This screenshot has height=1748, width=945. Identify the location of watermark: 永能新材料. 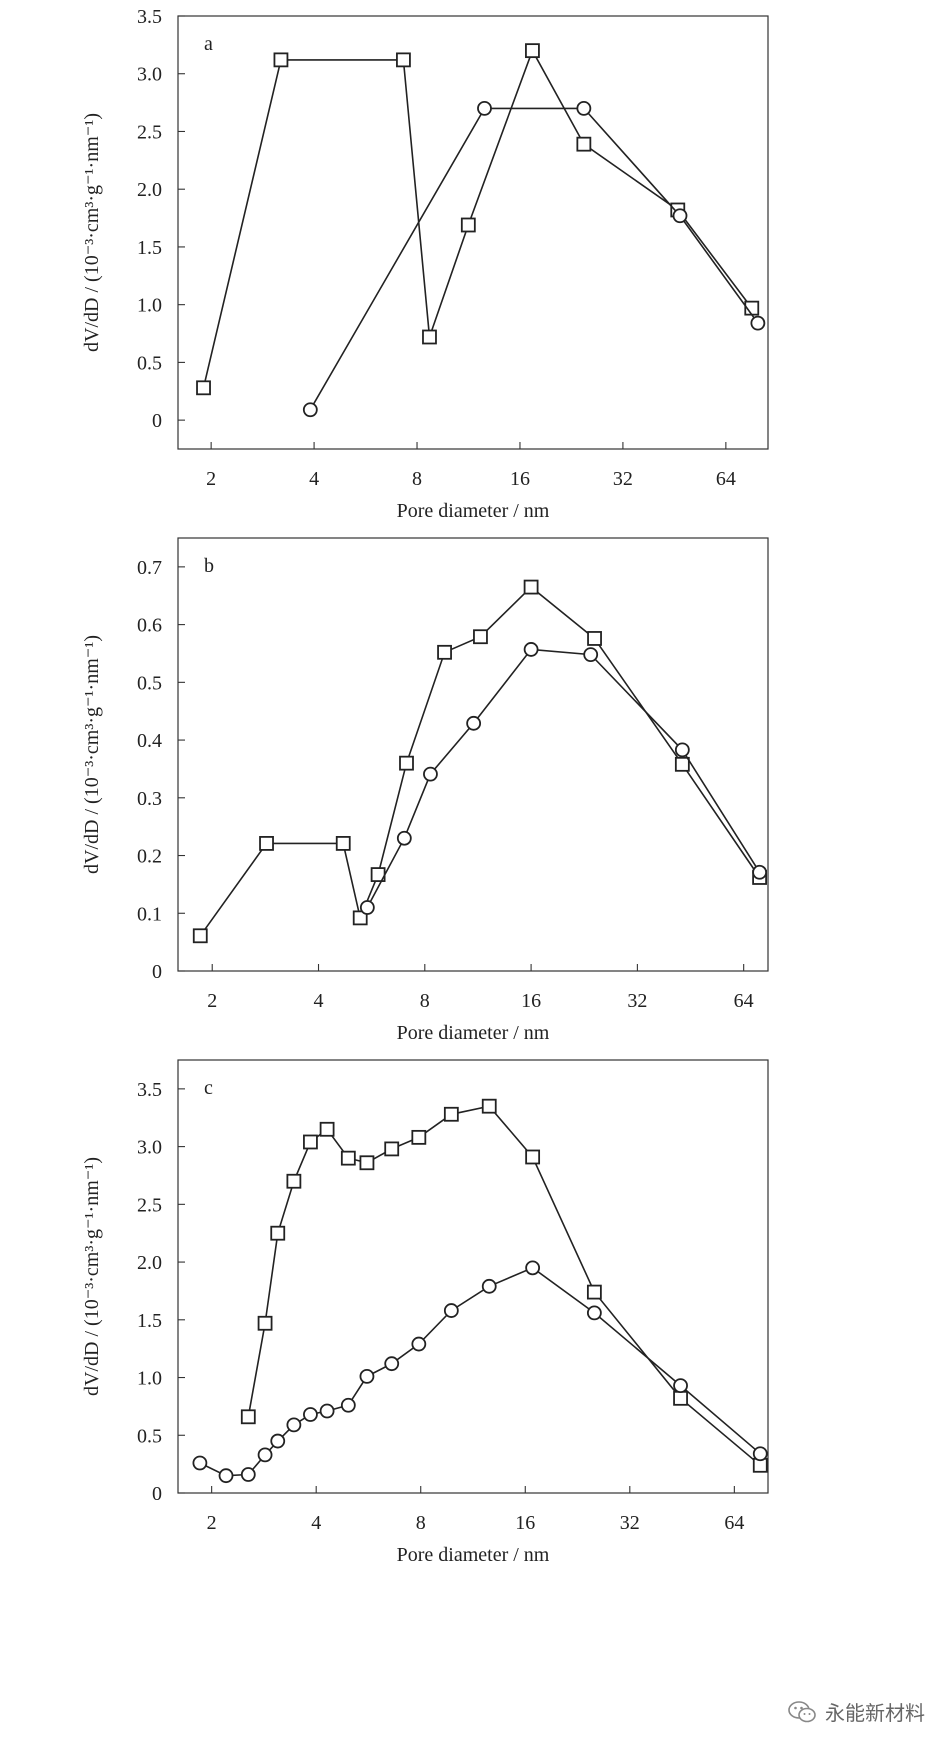
(856, 1711).